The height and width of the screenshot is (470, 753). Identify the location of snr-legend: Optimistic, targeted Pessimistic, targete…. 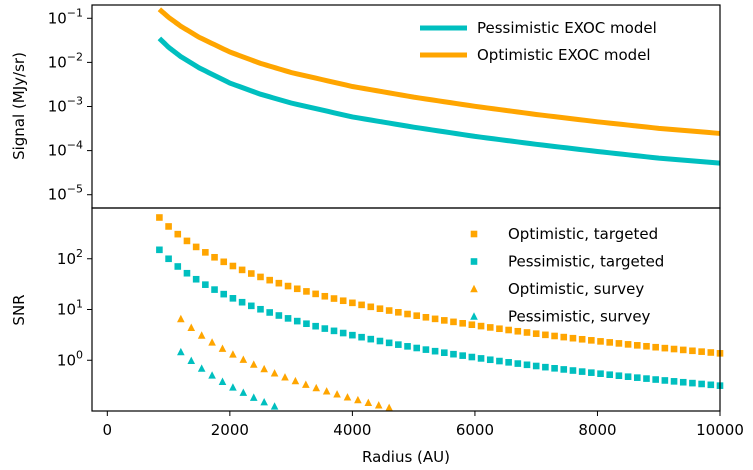
(567, 275).